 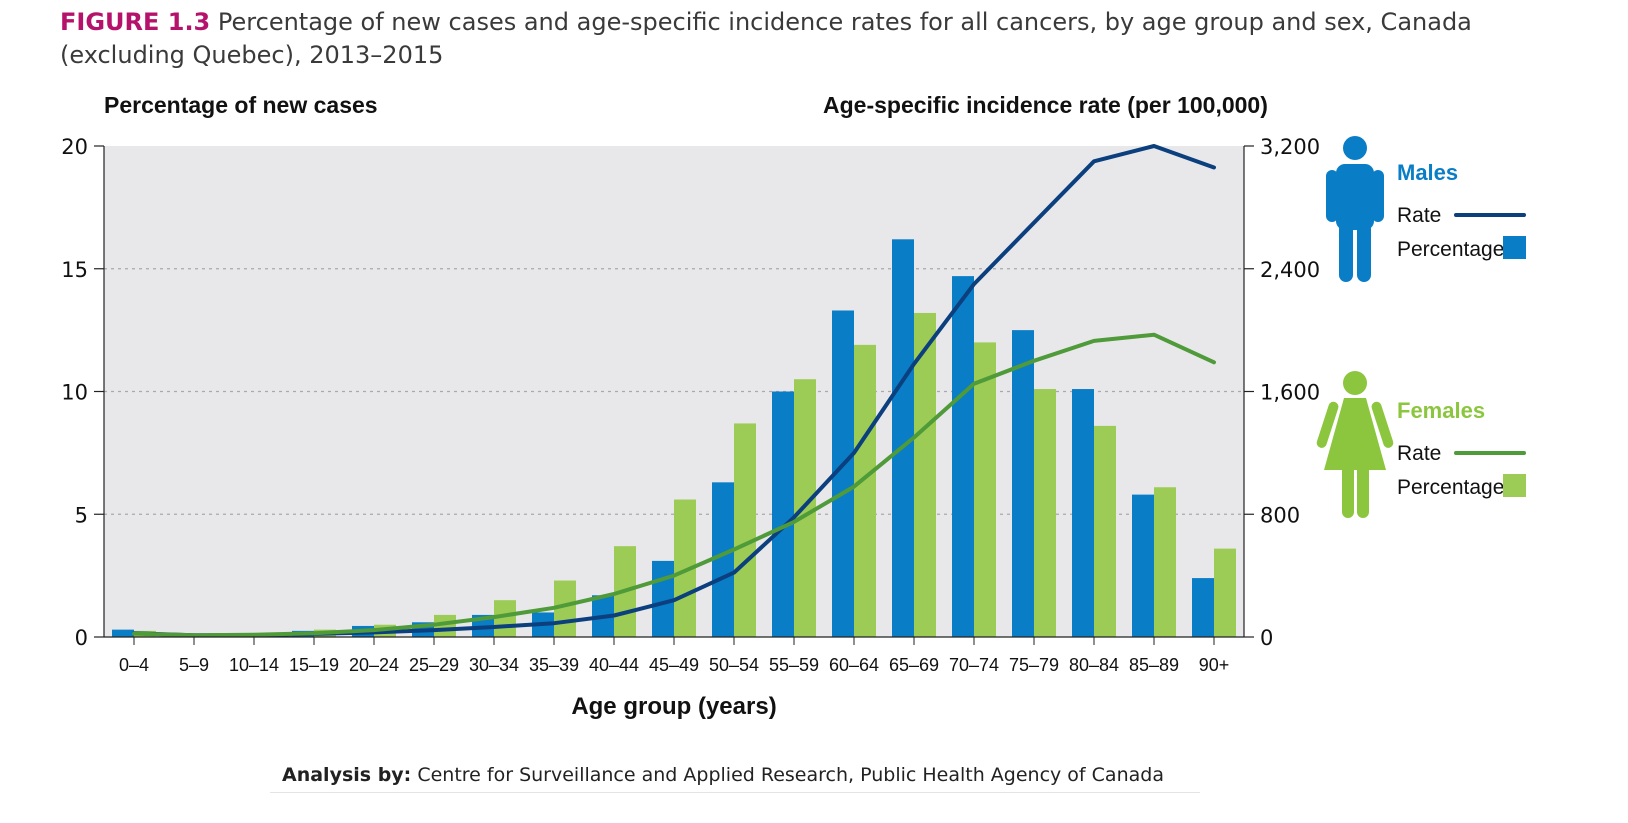 I want to click on x-tick-label: 5–9, so click(x=194, y=665).